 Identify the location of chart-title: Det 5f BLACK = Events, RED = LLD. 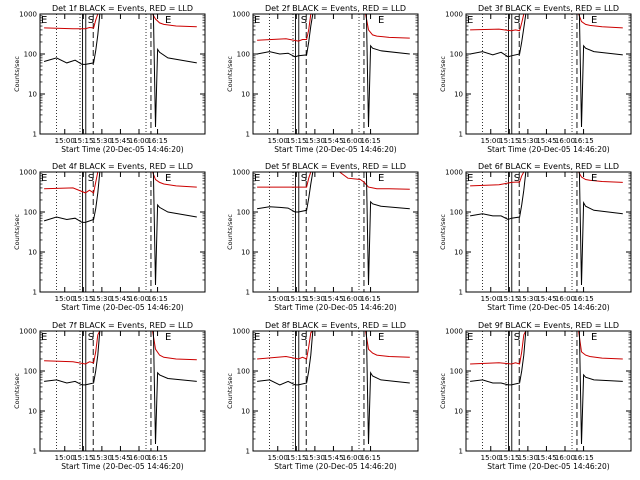
(335, 166).